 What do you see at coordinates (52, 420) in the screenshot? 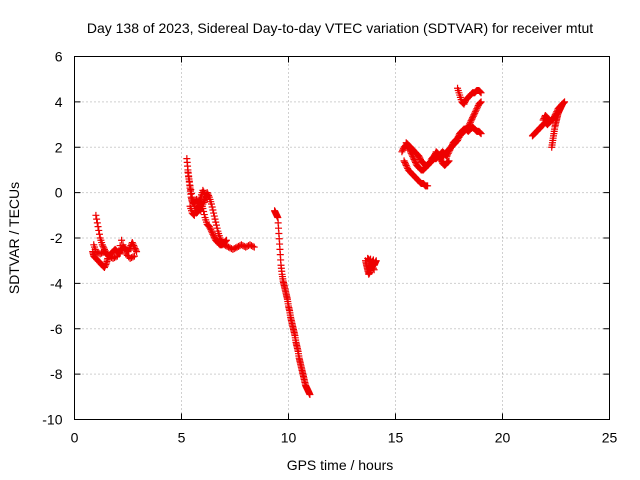
I see `y-tick-label: -10` at bounding box center [52, 420].